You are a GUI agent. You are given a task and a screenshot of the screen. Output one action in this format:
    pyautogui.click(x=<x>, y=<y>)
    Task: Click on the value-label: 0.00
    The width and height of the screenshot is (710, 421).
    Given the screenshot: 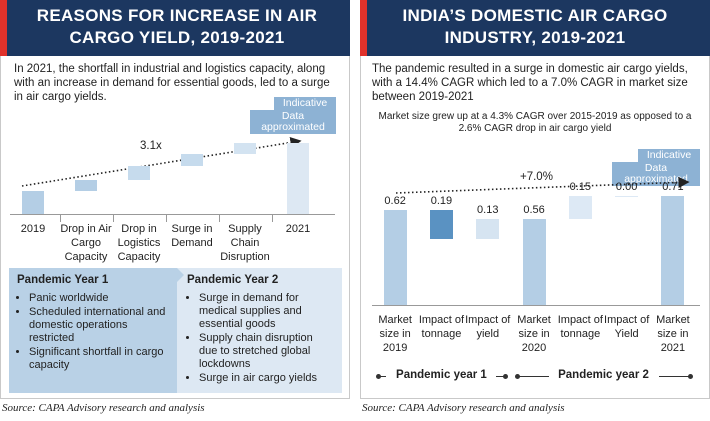 What is the action you would take?
    pyautogui.click(x=626, y=187)
    